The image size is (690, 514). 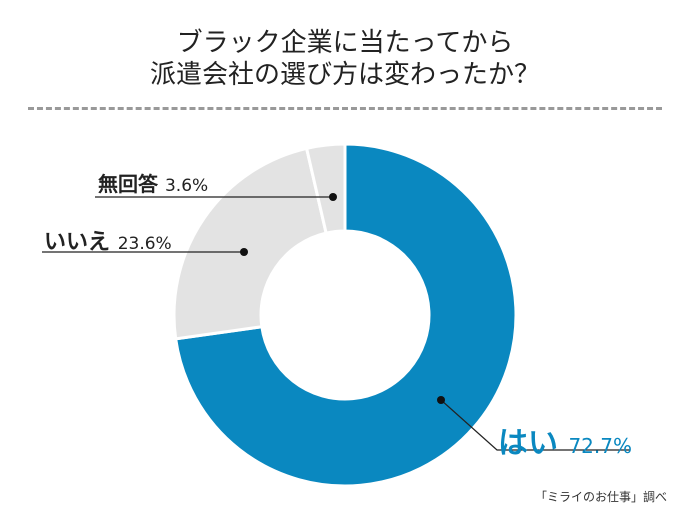 What do you see at coordinates (128, 184) in the screenshot?
I see `label-mukaitou-name: 無回答` at bounding box center [128, 184].